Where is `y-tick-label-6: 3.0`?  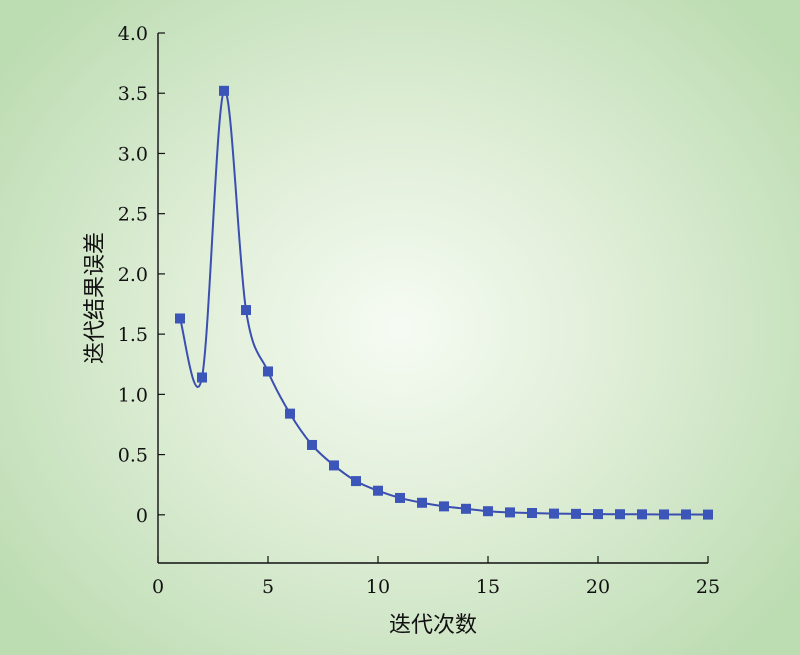 y-tick-label-6: 3.0 is located at coordinates (133, 154).